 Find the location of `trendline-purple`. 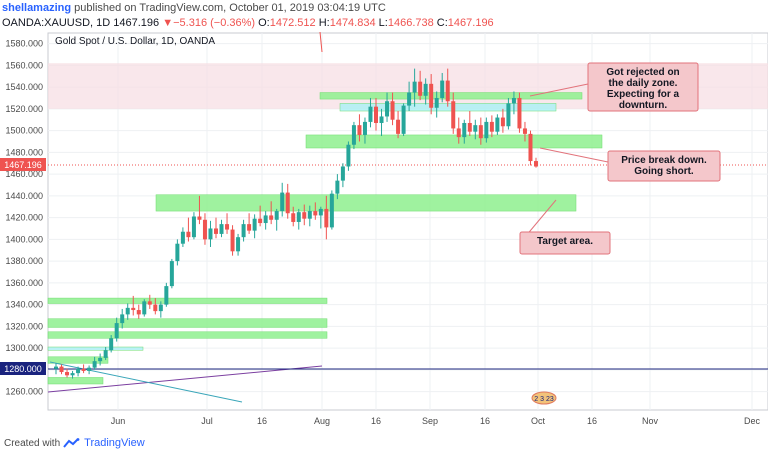

trendline-purple is located at coordinates (185, 379).